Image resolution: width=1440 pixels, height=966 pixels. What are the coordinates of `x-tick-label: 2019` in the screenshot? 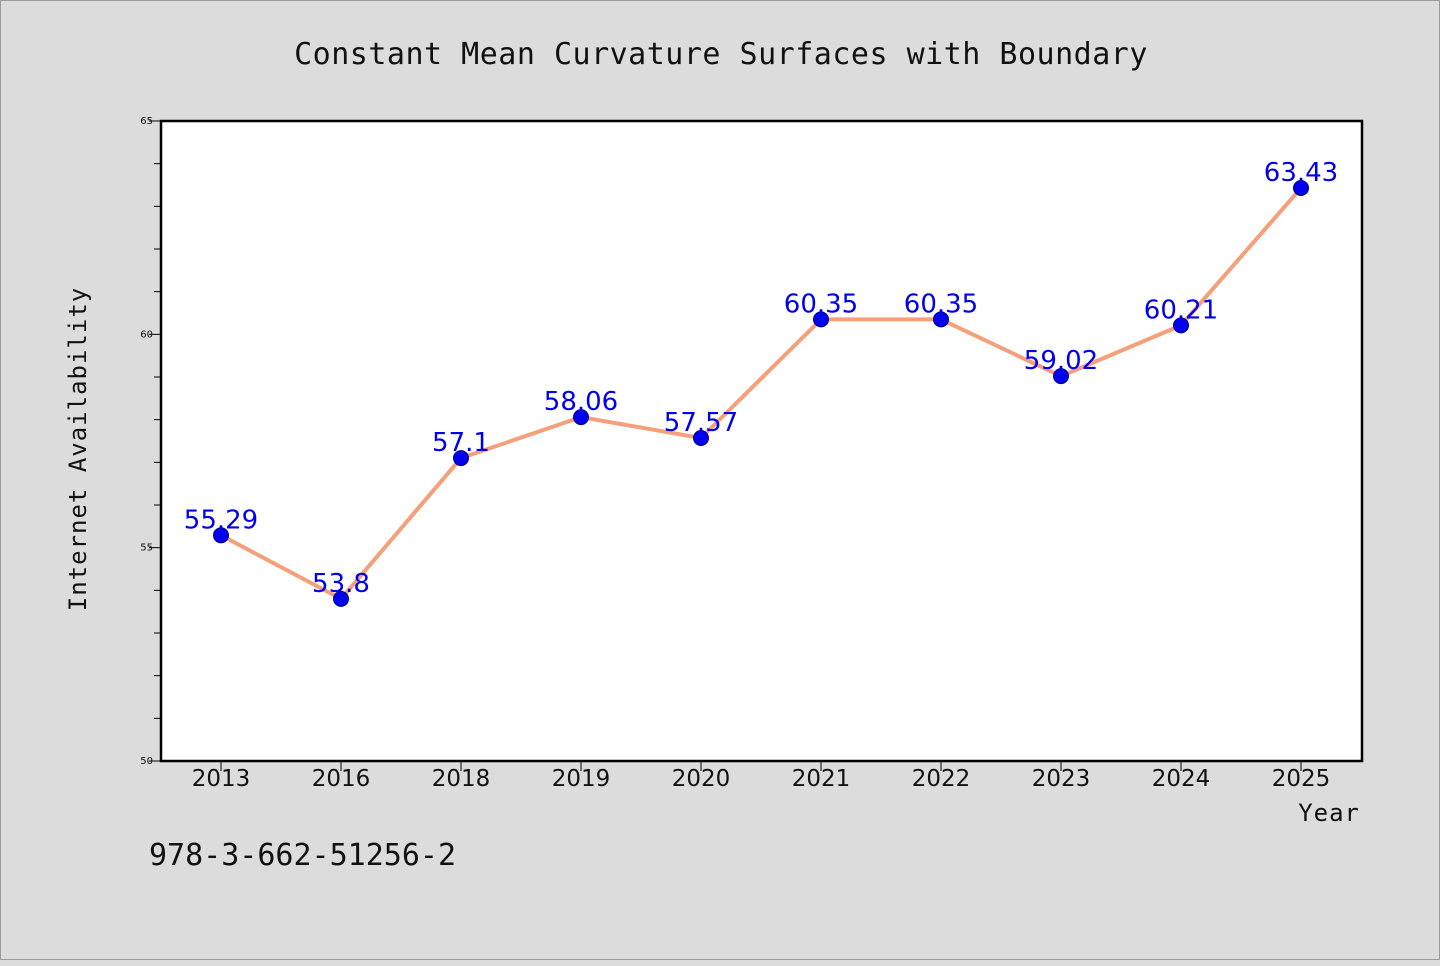 It's located at (581, 779).